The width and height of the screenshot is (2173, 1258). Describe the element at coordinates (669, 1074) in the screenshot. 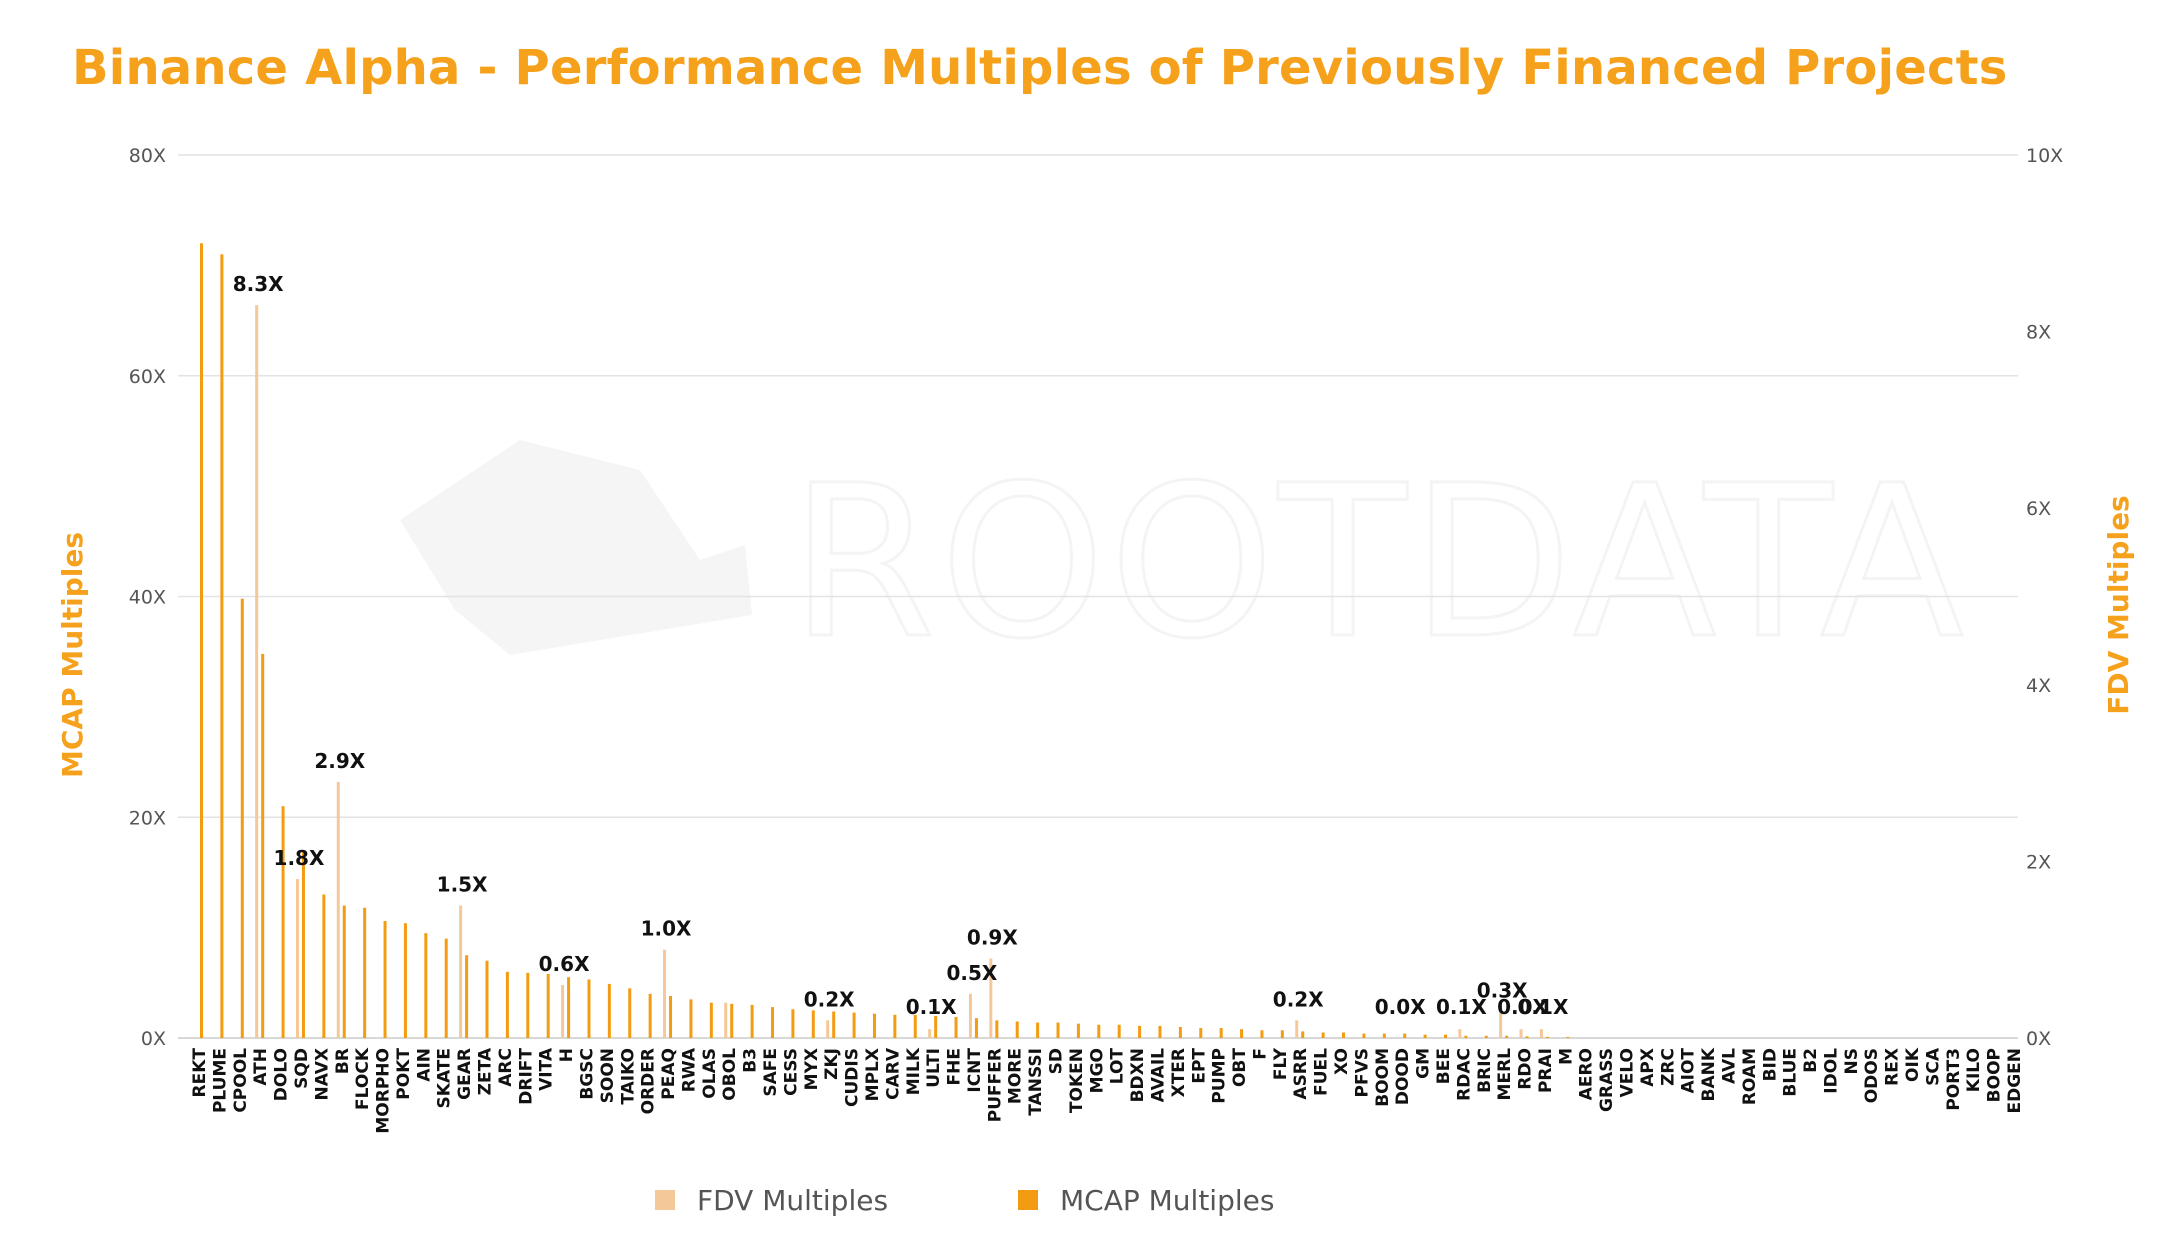

I see `category-label: PEAQ` at that location.